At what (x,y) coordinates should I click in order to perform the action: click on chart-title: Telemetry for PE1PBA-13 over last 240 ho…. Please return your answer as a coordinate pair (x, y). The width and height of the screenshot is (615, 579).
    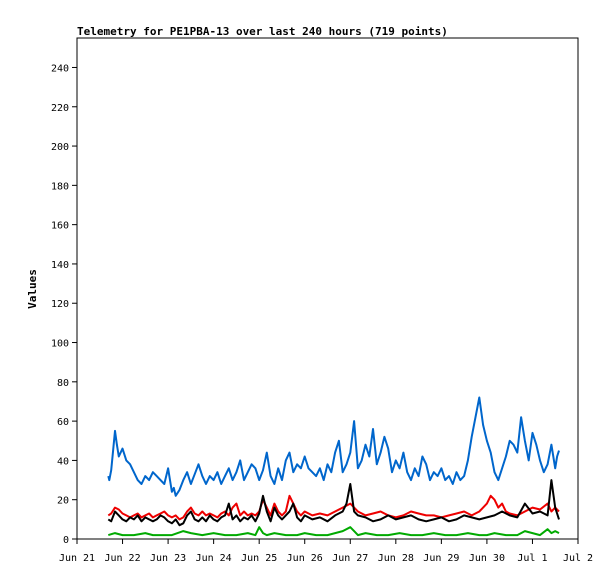
    Looking at the image, I should click on (262, 31).